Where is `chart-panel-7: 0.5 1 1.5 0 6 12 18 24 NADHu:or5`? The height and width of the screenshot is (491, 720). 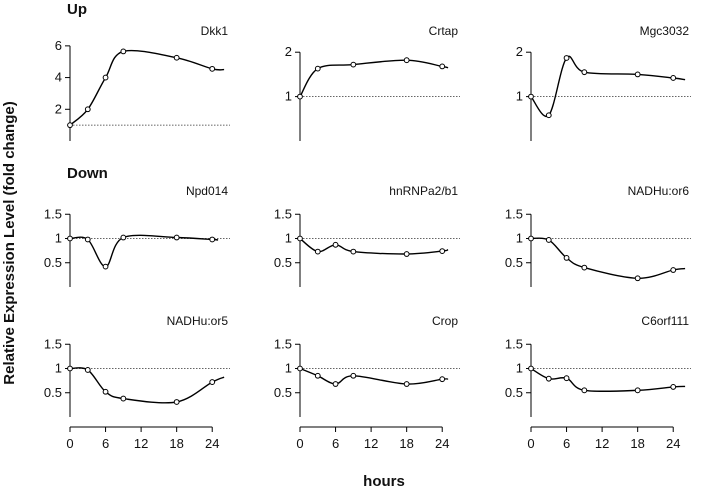 chart-panel-7: 0.5 1 1.5 0 6 12 18 24 NADHu:or5 is located at coordinates (137, 382).